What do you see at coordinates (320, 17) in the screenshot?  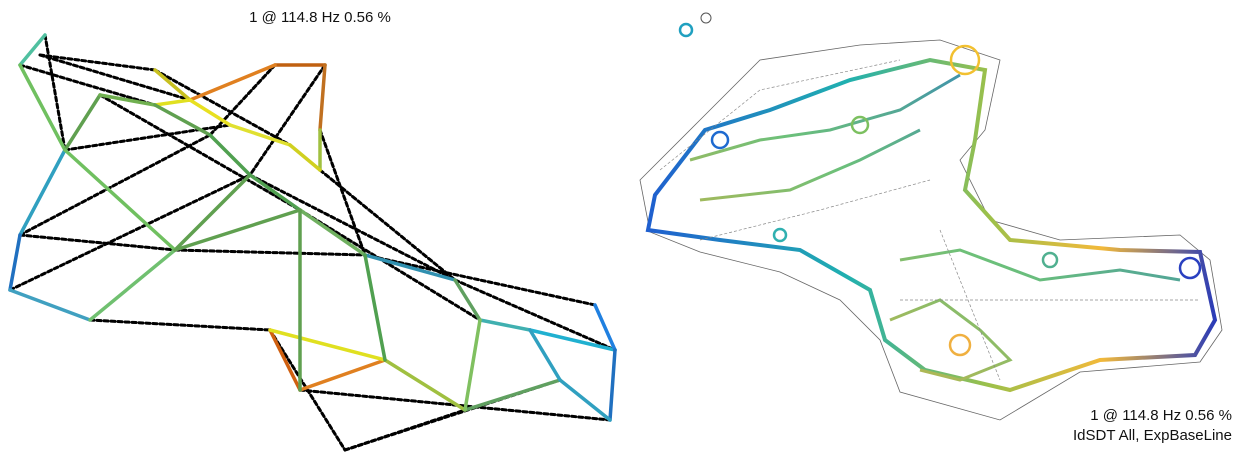 I see `view-title: 1 @ 114.8 Hz 0.56 %` at bounding box center [320, 17].